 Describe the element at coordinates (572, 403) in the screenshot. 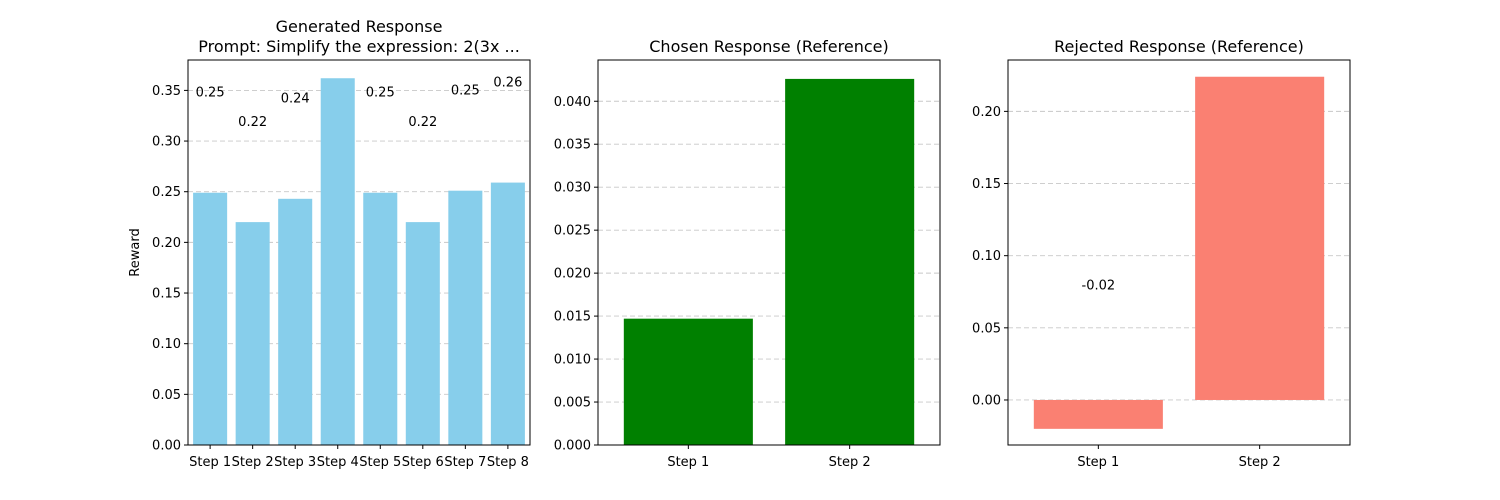

I see `y-tick-label: 0.005` at that location.